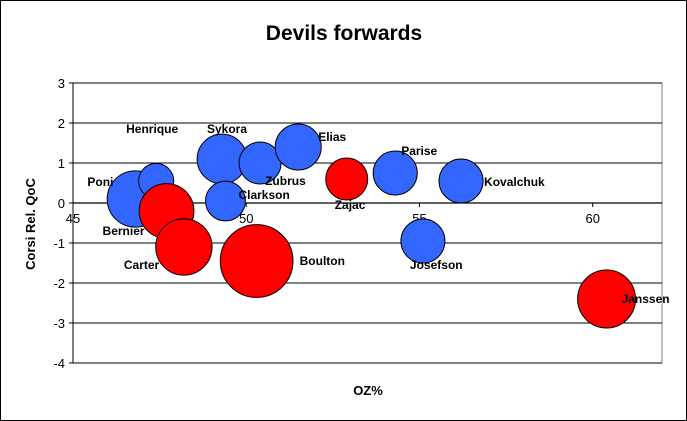 The width and height of the screenshot is (687, 421). What do you see at coordinates (61, 123) in the screenshot?
I see `y-tick-label: 2` at bounding box center [61, 123].